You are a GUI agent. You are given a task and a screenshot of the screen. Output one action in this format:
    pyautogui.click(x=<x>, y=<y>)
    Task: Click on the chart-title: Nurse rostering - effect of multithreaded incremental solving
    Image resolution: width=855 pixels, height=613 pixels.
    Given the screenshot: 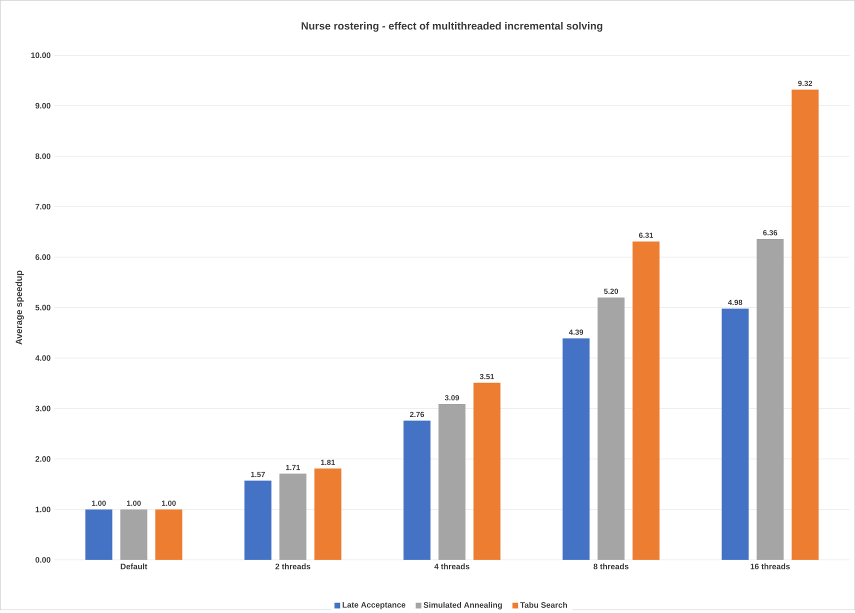 What is the action you would take?
    pyautogui.click(x=452, y=27)
    